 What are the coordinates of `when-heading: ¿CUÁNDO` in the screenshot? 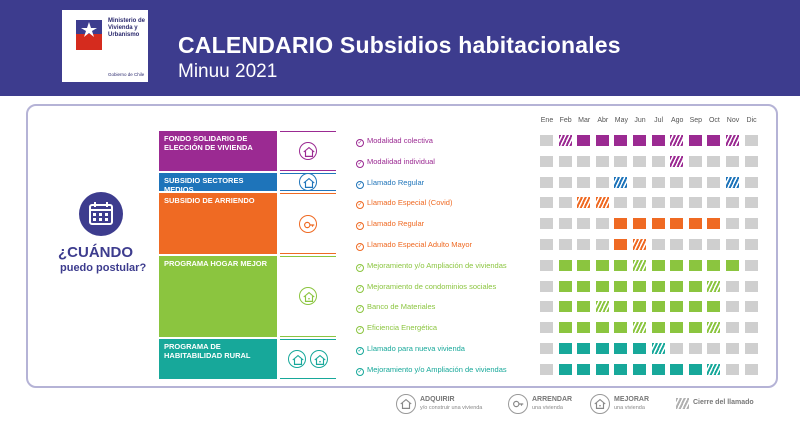 It's located at (95, 252).